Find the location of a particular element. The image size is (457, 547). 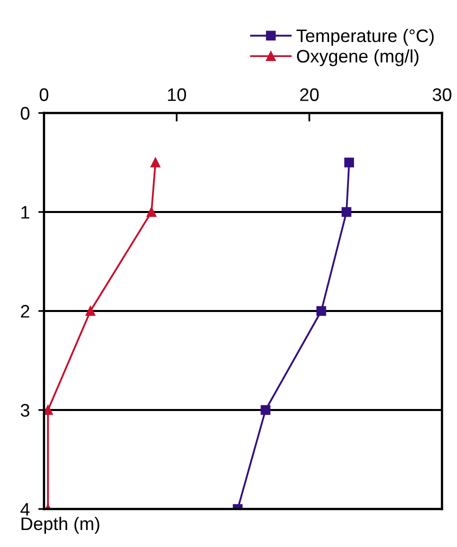

y-axis-title: Depth (m) is located at coordinates (61, 525).